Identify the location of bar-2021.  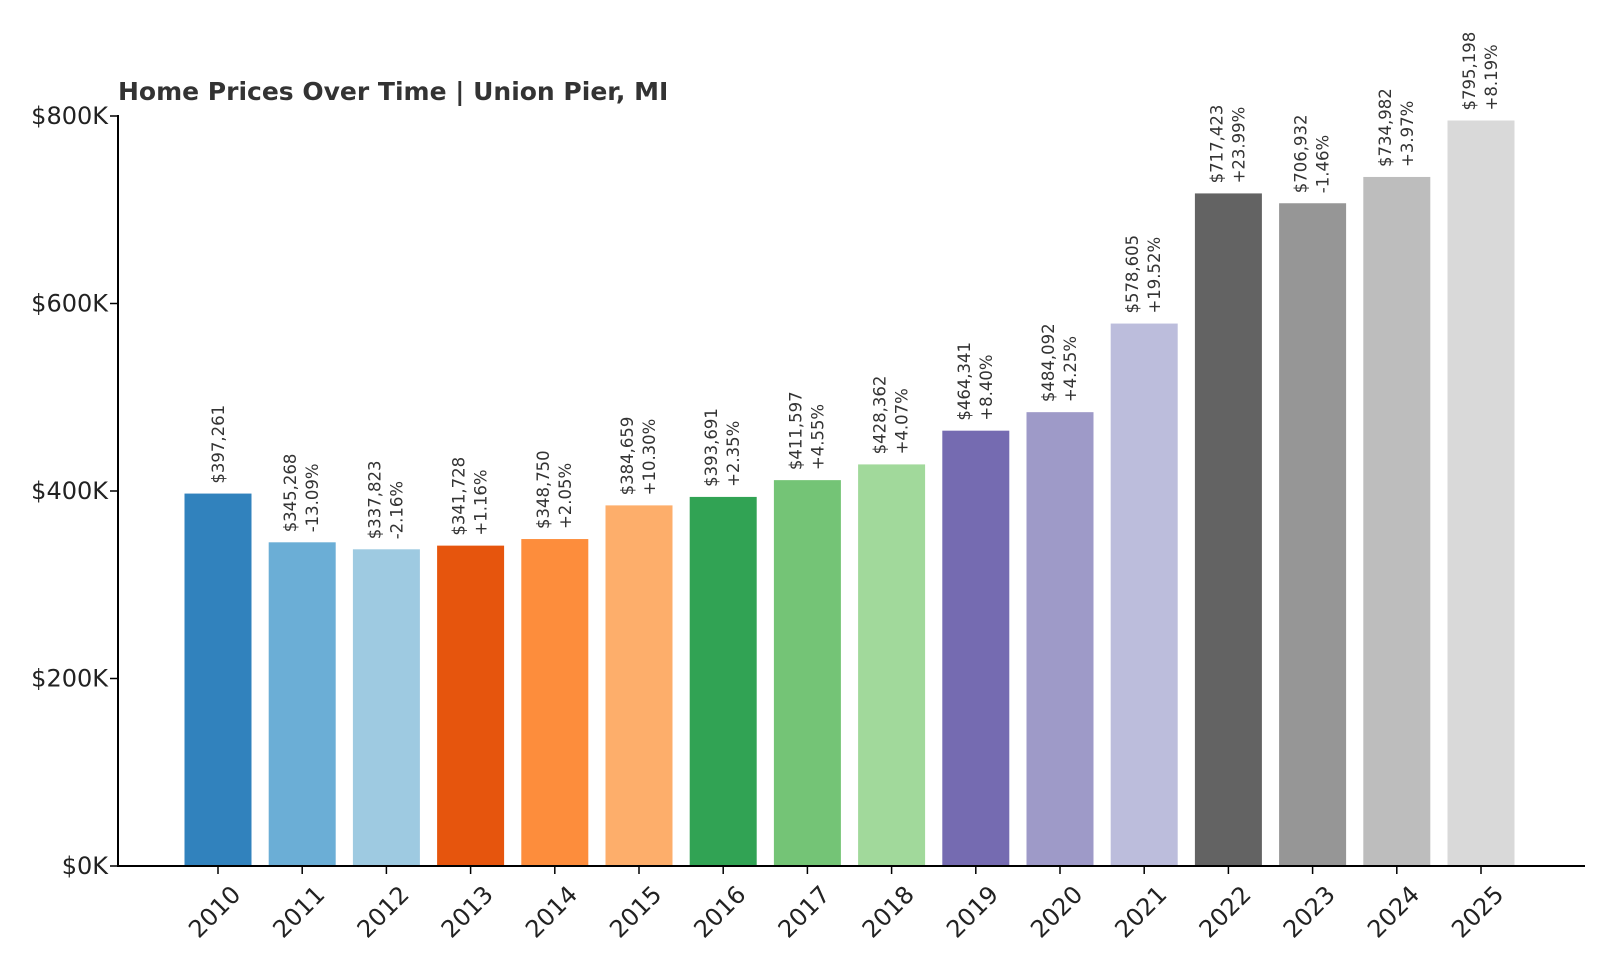
(1144, 594).